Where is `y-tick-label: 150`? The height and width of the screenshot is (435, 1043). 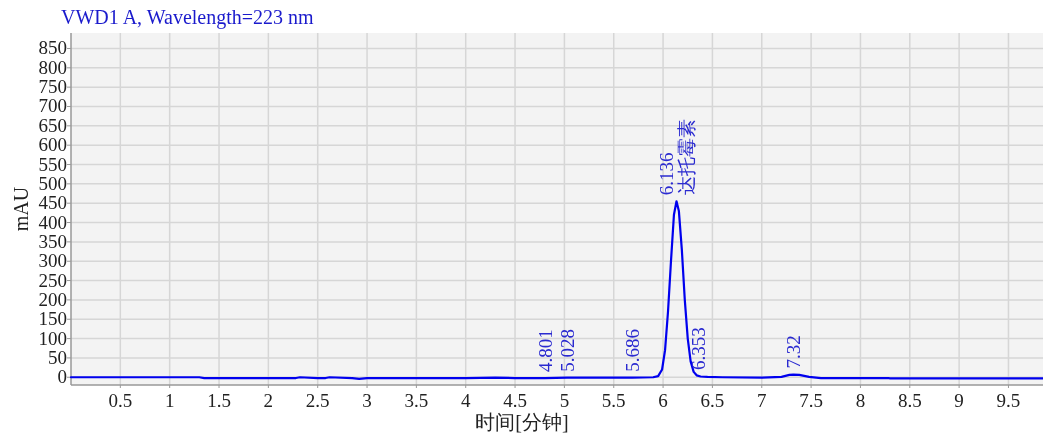
y-tick-label: 150 is located at coordinates (52, 319).